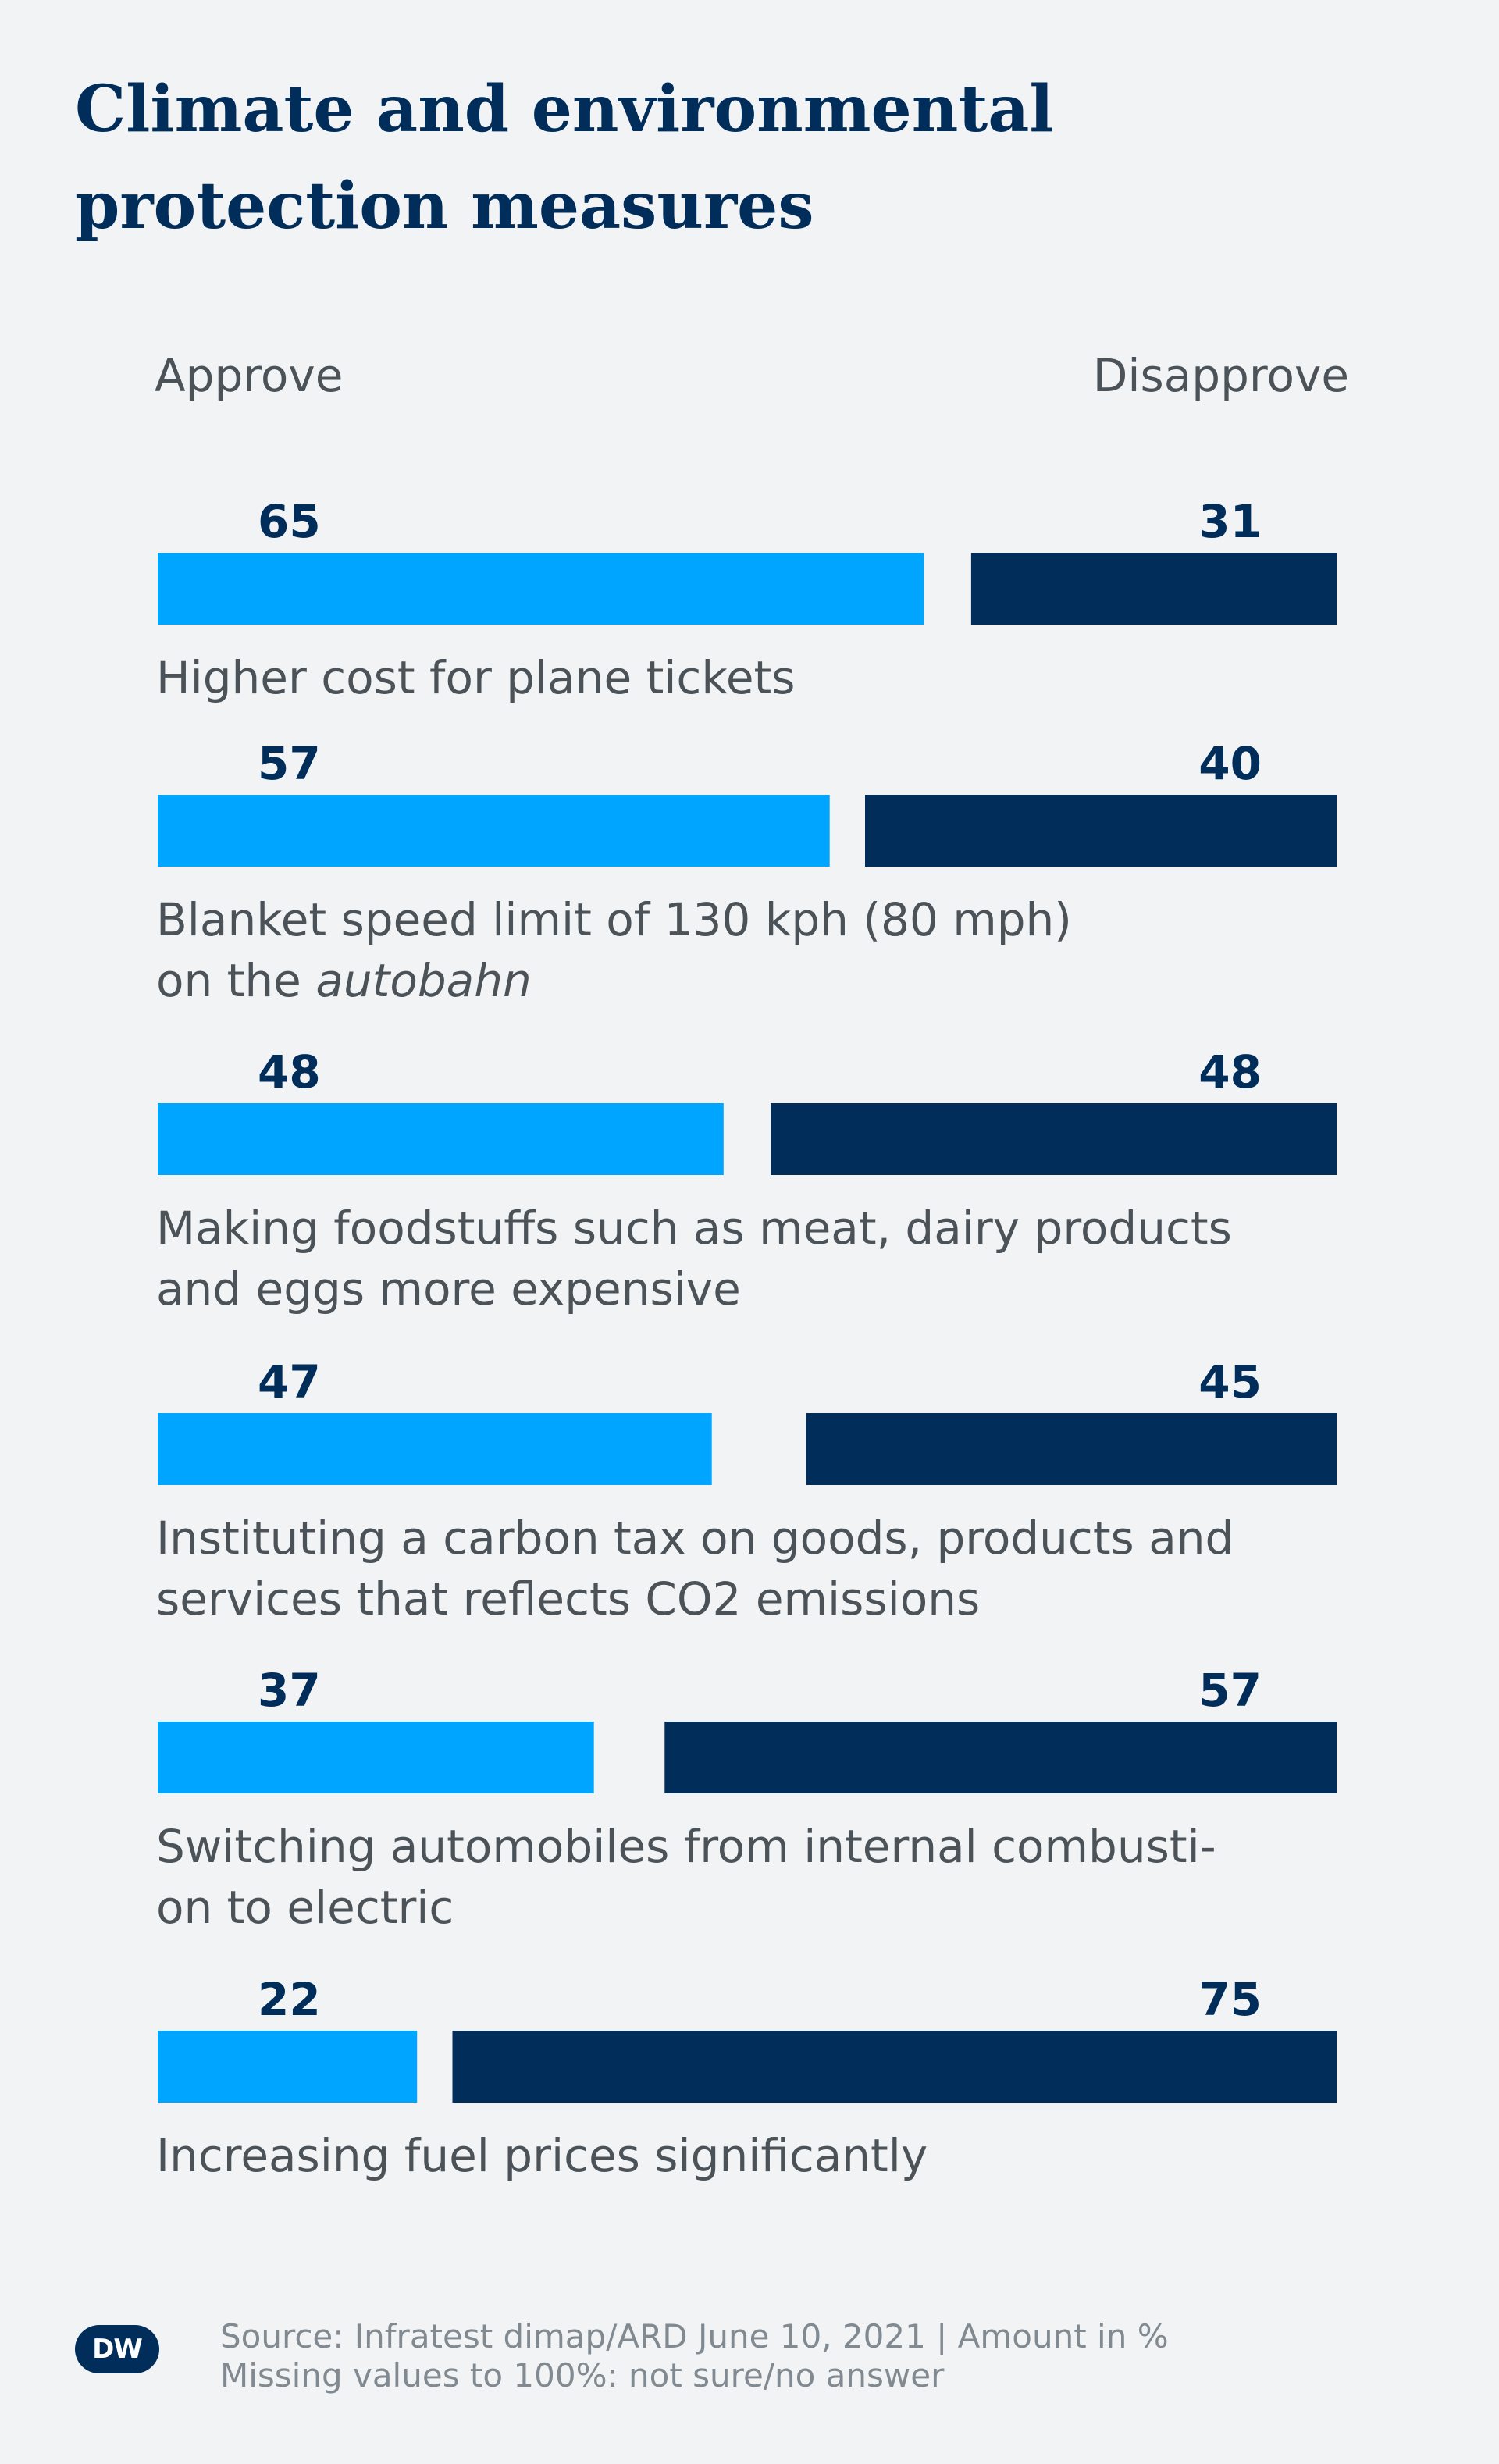 Image resolution: width=1499 pixels, height=2464 pixels. Describe the element at coordinates (1220, 376) in the screenshot. I see `disapprove-column-label: Disapprove` at that location.